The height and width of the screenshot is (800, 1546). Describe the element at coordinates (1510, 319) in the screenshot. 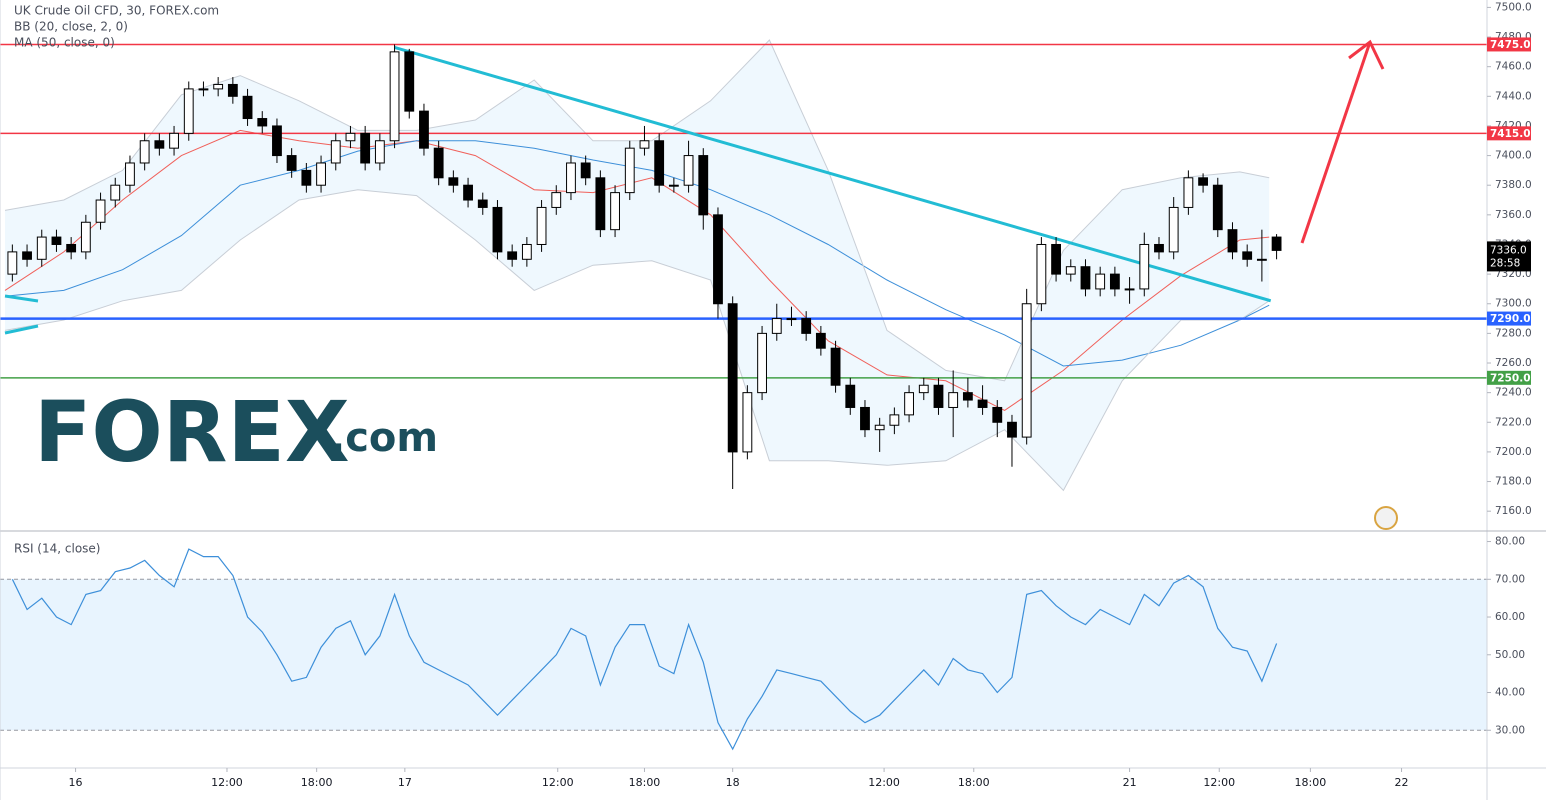

I see `level-label: 7290.0` at that location.